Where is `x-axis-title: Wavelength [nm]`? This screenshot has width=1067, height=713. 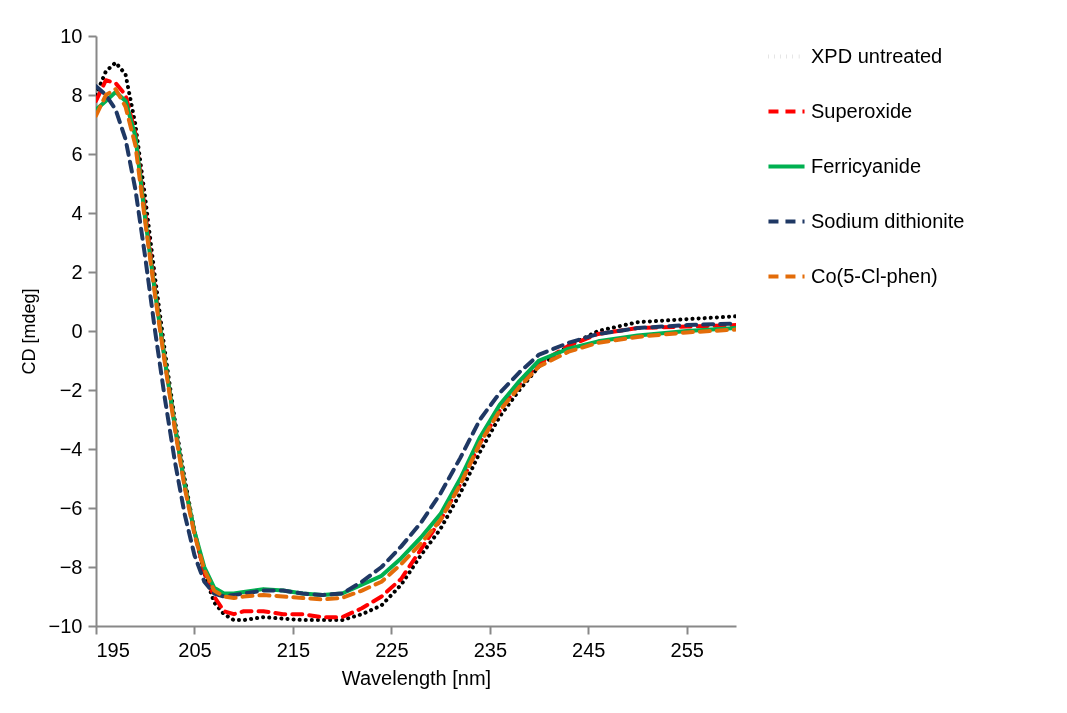
x-axis-title: Wavelength [nm] is located at coordinates (416, 677).